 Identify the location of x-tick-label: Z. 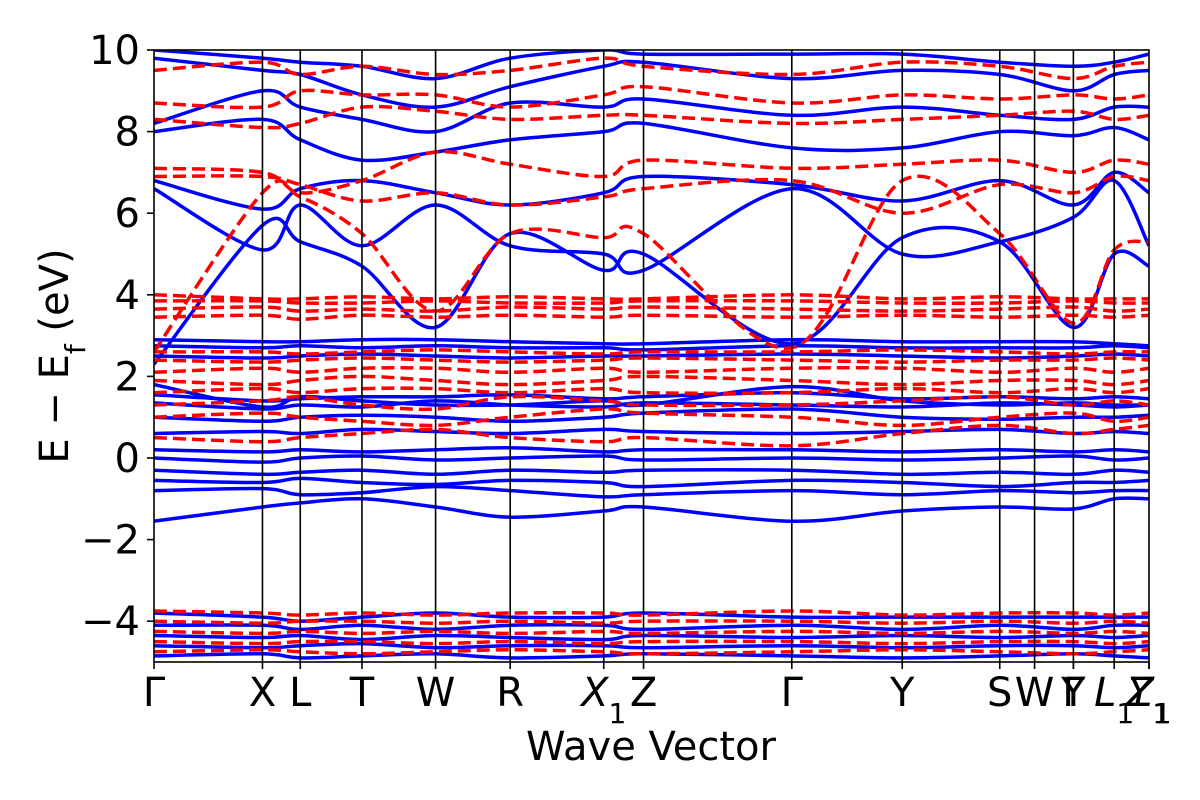
(643, 693).